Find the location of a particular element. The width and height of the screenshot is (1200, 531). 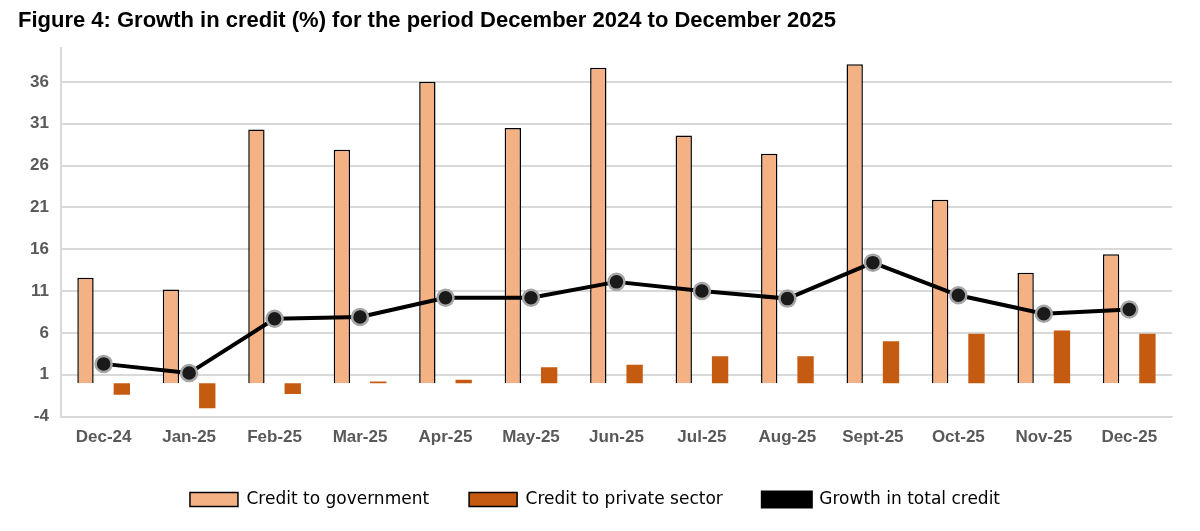

x-tick-label: Jul-25 is located at coordinates (702, 437).